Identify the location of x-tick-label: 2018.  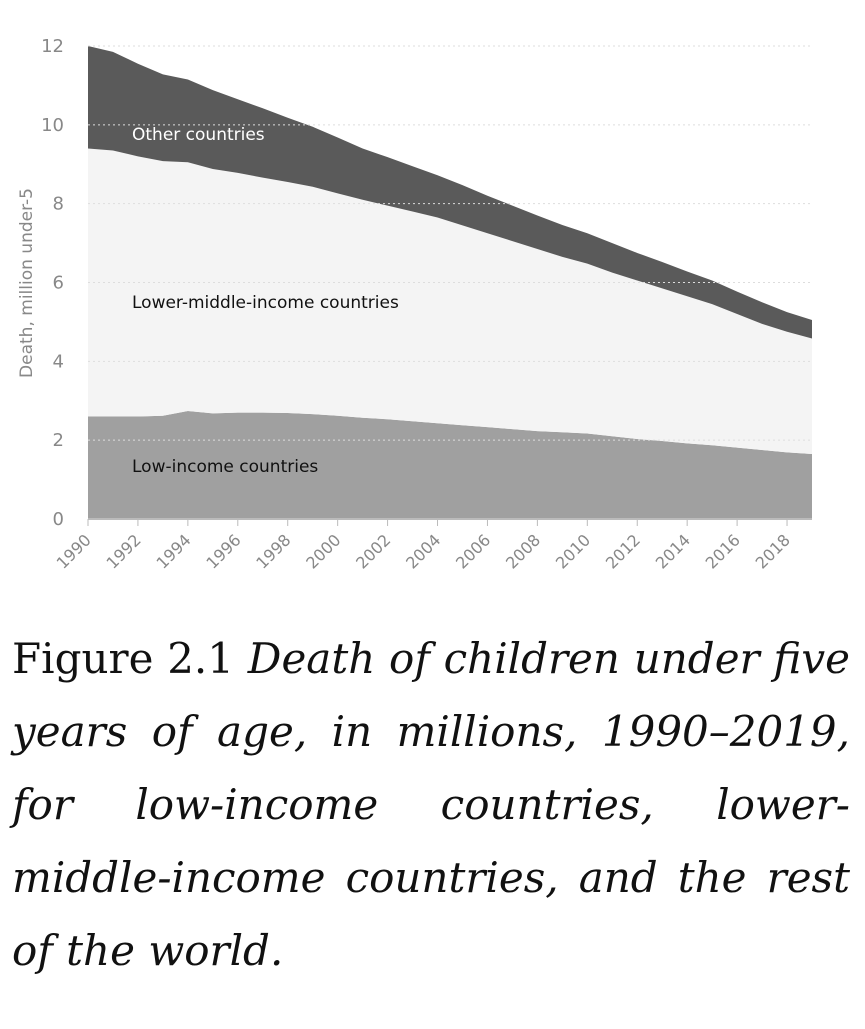
(773, 551).